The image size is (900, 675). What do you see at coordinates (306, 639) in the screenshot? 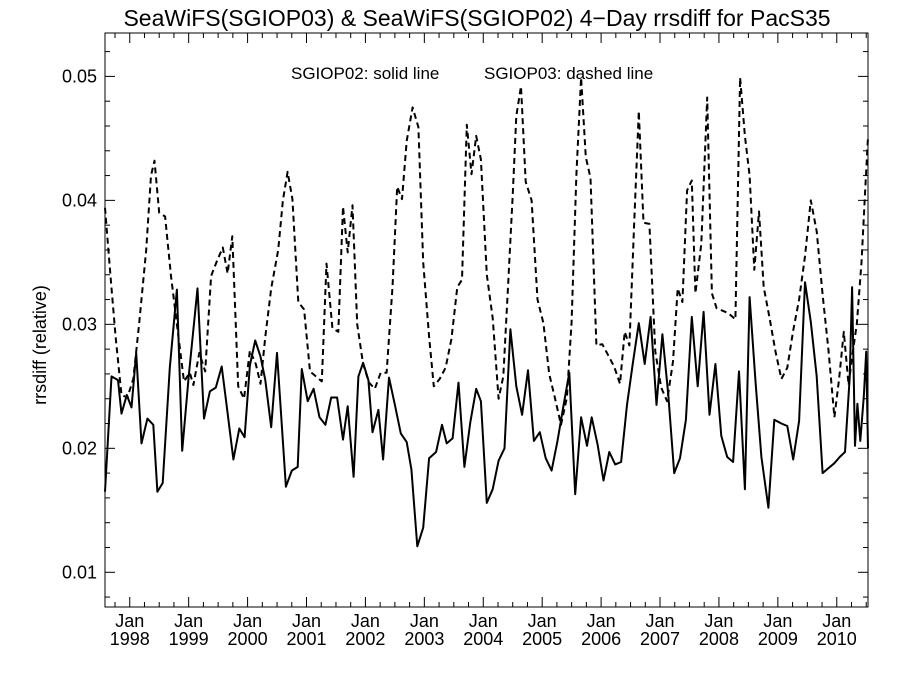
I see `x-tick-year-label: 2001` at bounding box center [306, 639].